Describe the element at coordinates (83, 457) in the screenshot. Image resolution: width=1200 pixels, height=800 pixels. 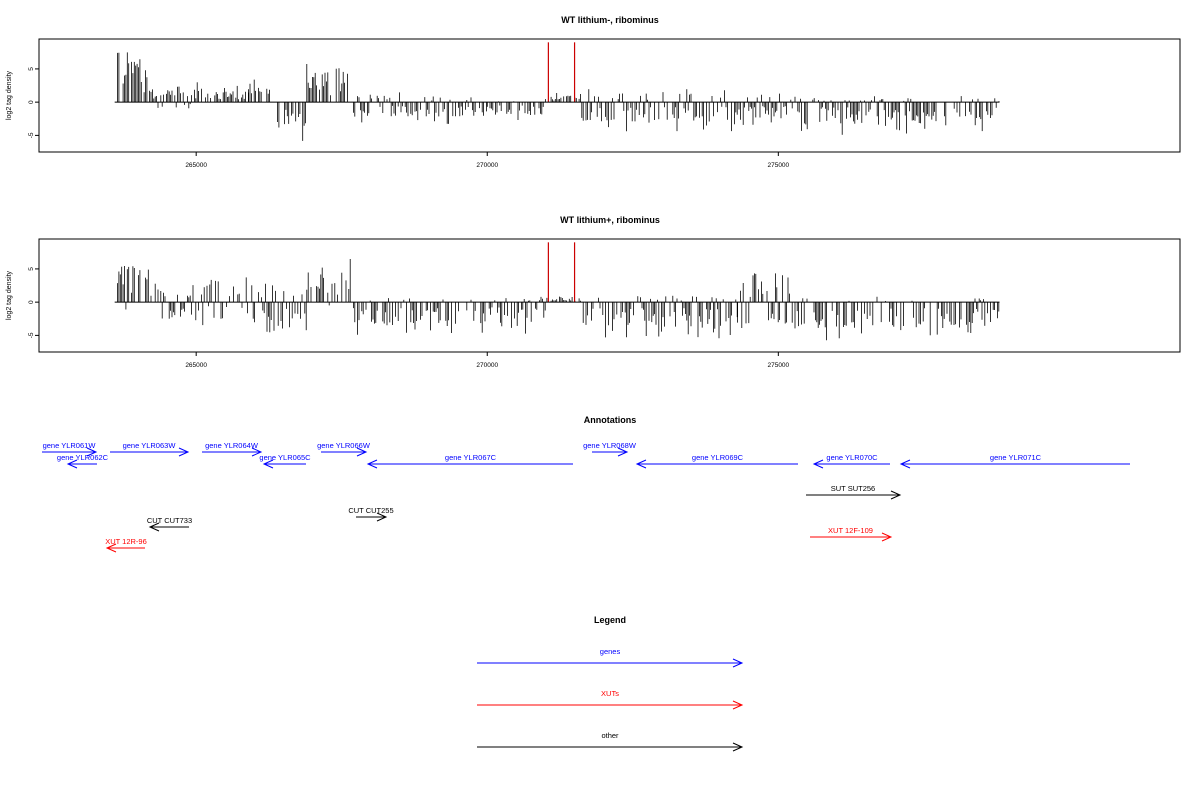
I see `feature-label: gene YLR062C` at that location.